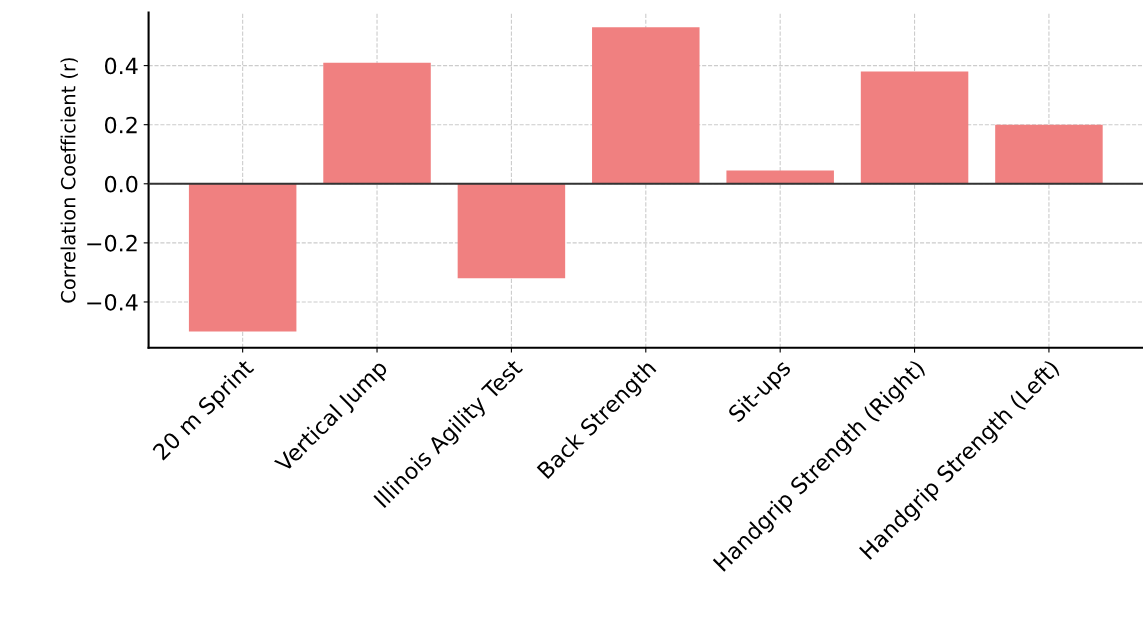  I want to click on y-tick-label: 0.4, so click(121, 66).